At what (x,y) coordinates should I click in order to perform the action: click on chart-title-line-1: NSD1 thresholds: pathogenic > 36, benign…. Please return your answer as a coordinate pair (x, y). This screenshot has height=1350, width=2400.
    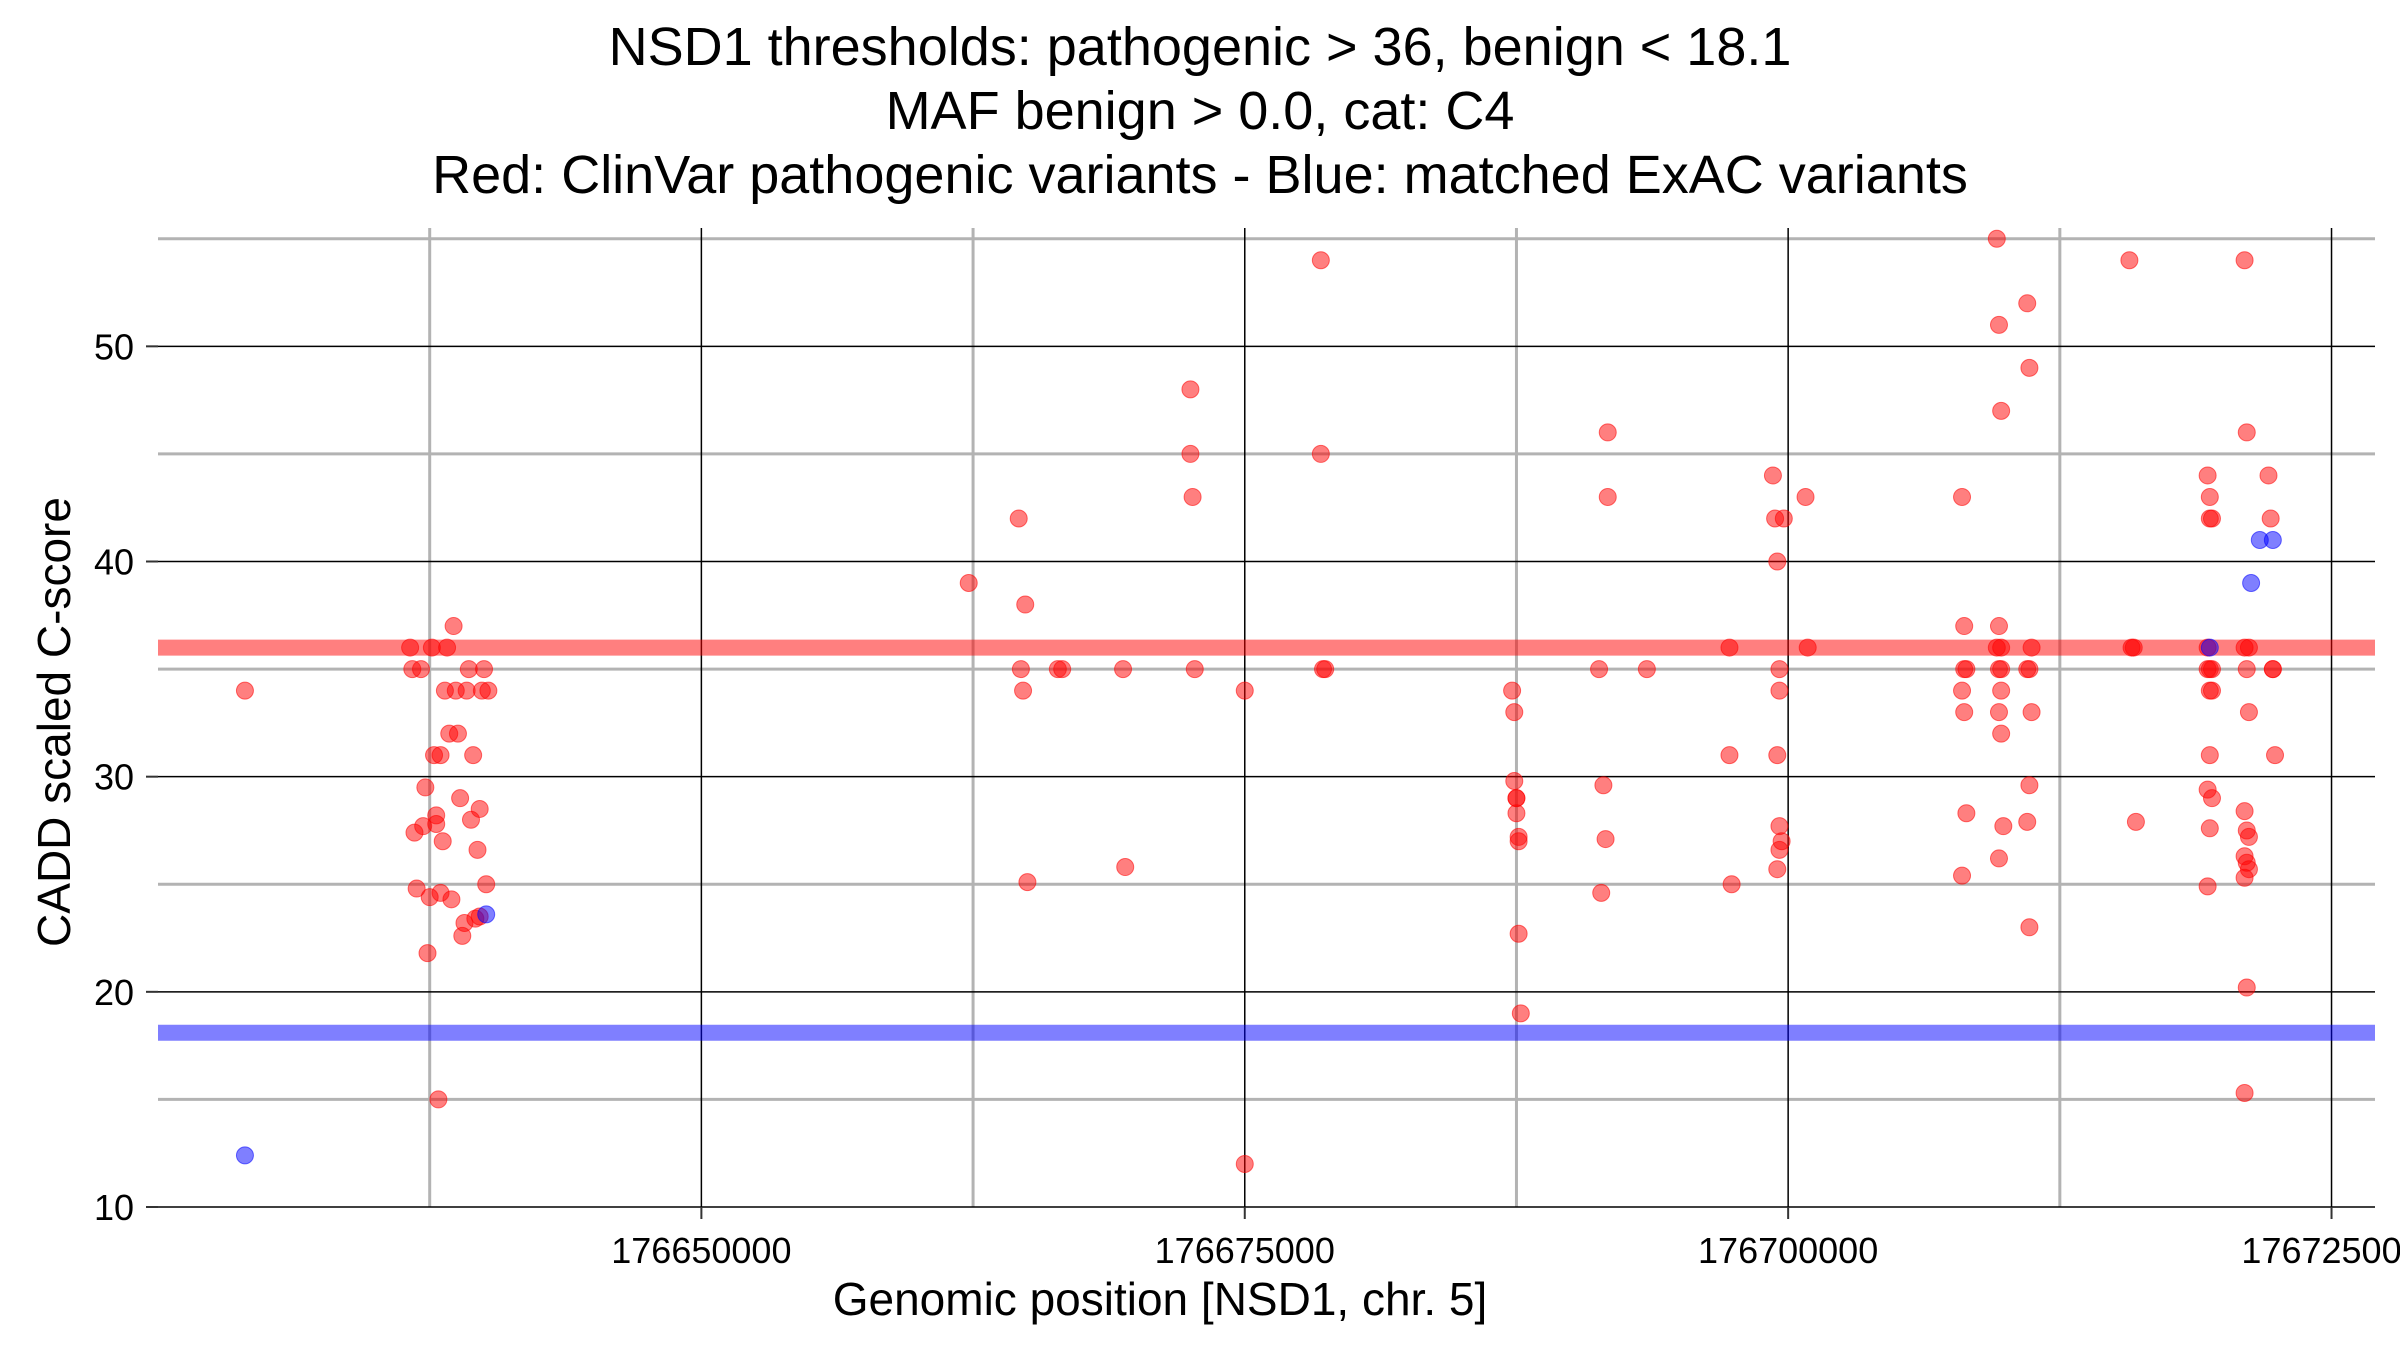
    Looking at the image, I should click on (1200, 47).